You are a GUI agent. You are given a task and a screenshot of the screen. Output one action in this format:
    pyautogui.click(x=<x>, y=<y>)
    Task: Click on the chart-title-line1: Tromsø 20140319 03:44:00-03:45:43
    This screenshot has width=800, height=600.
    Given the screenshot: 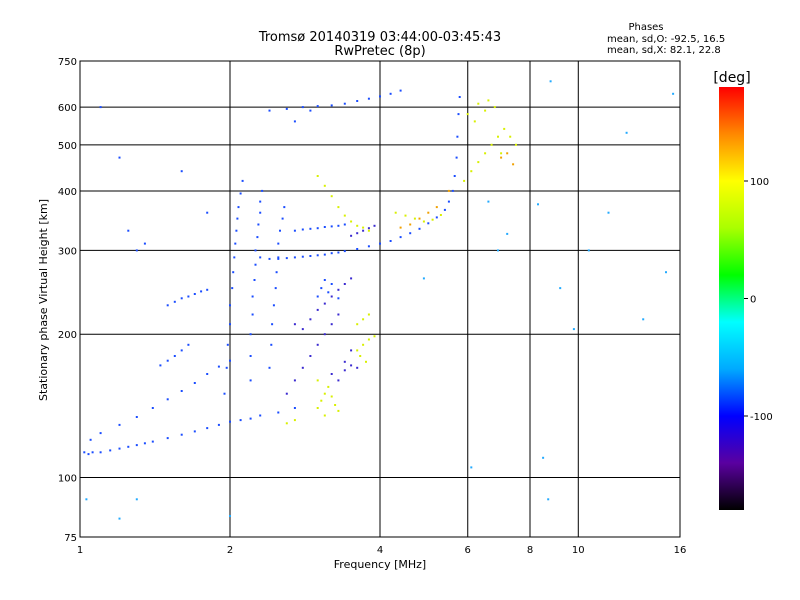 What is the action you would take?
    pyautogui.click(x=379, y=37)
    